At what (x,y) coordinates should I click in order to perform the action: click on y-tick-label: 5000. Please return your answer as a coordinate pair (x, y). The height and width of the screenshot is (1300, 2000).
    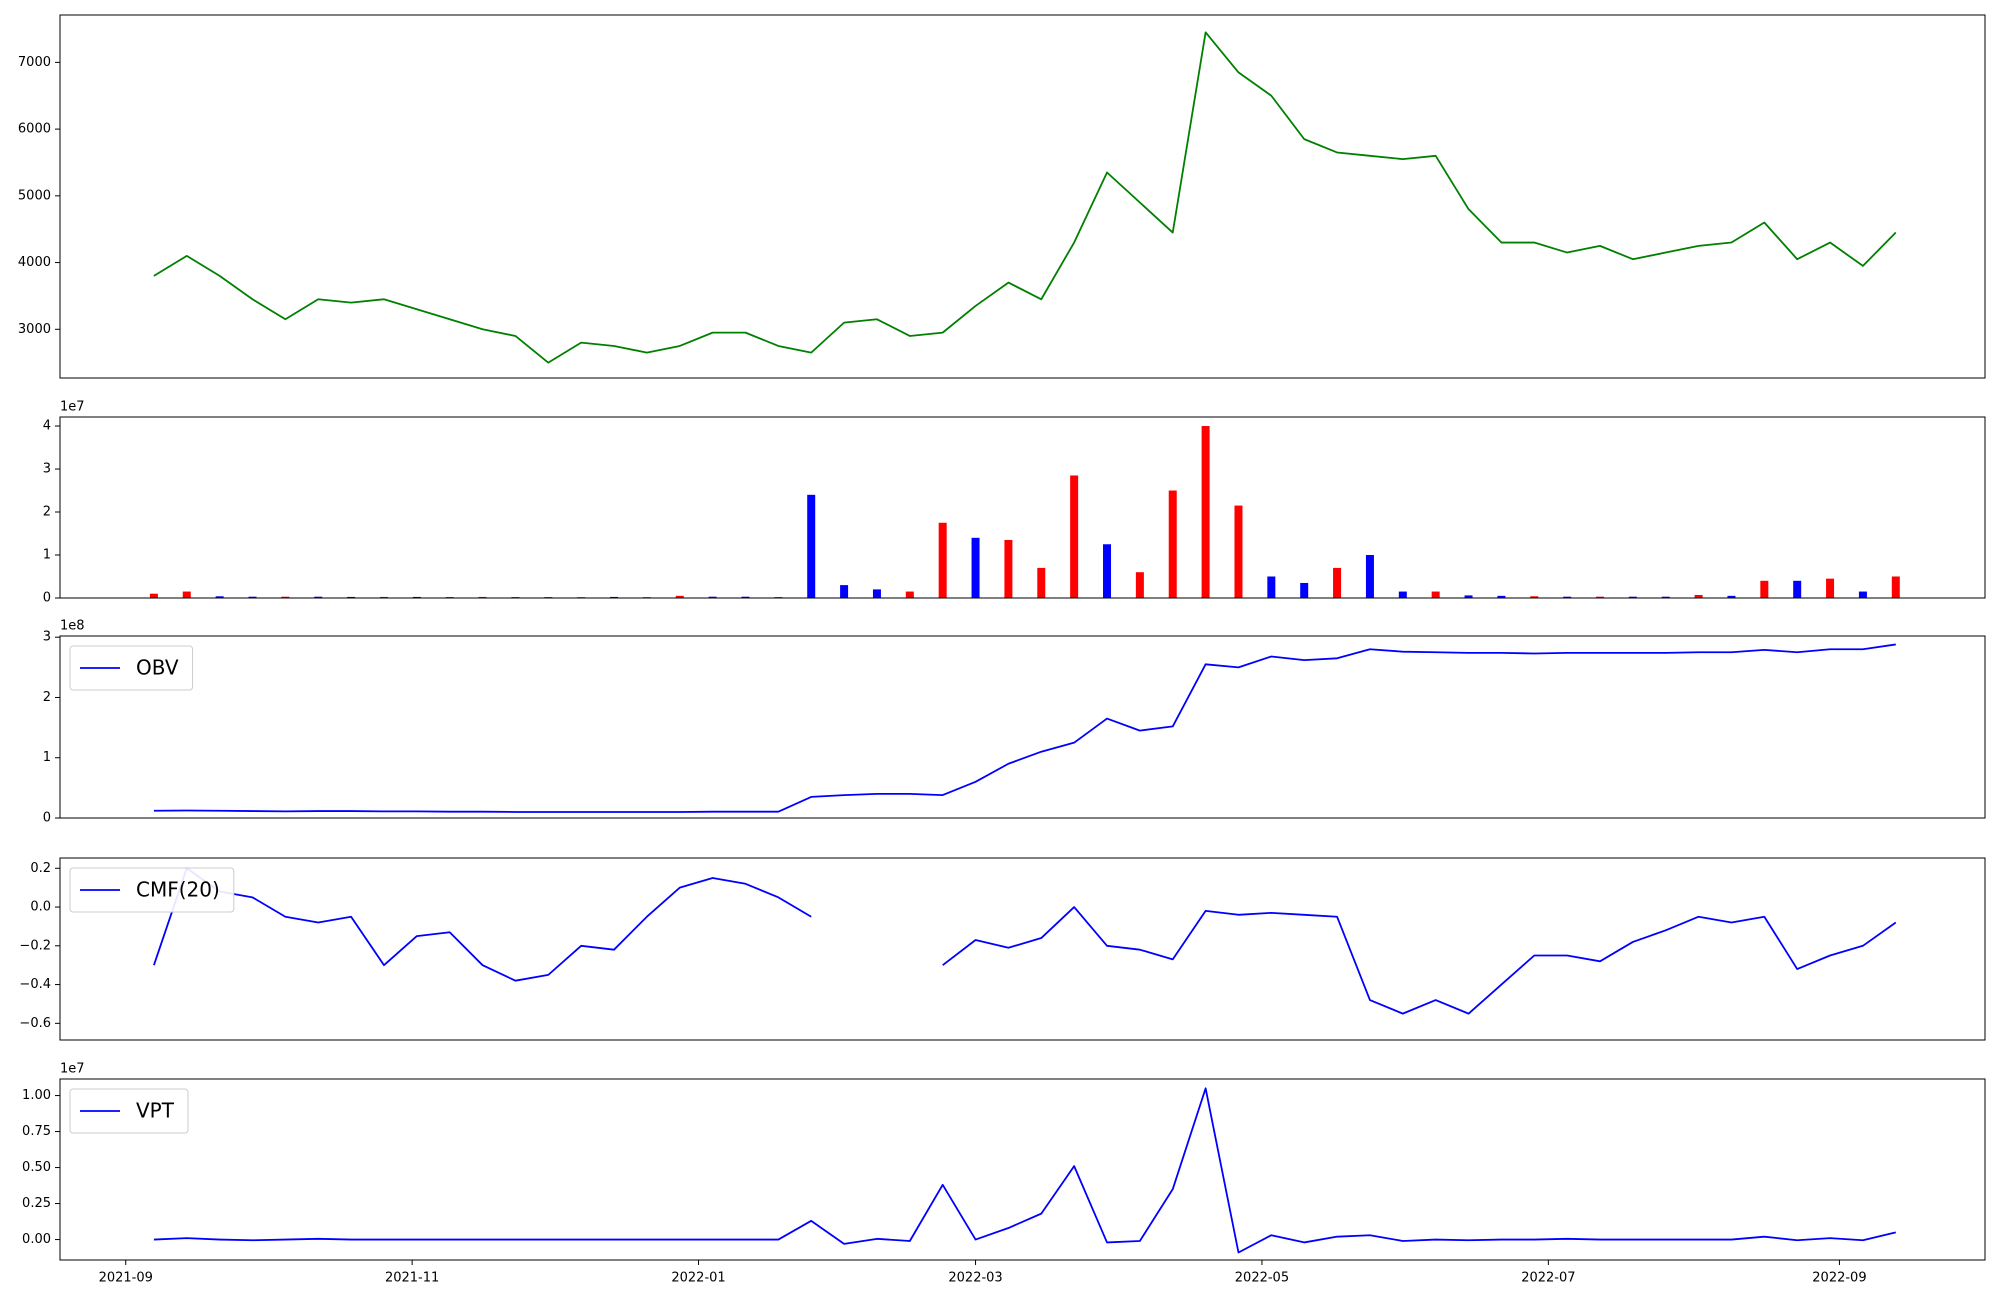
    Looking at the image, I should click on (34, 195).